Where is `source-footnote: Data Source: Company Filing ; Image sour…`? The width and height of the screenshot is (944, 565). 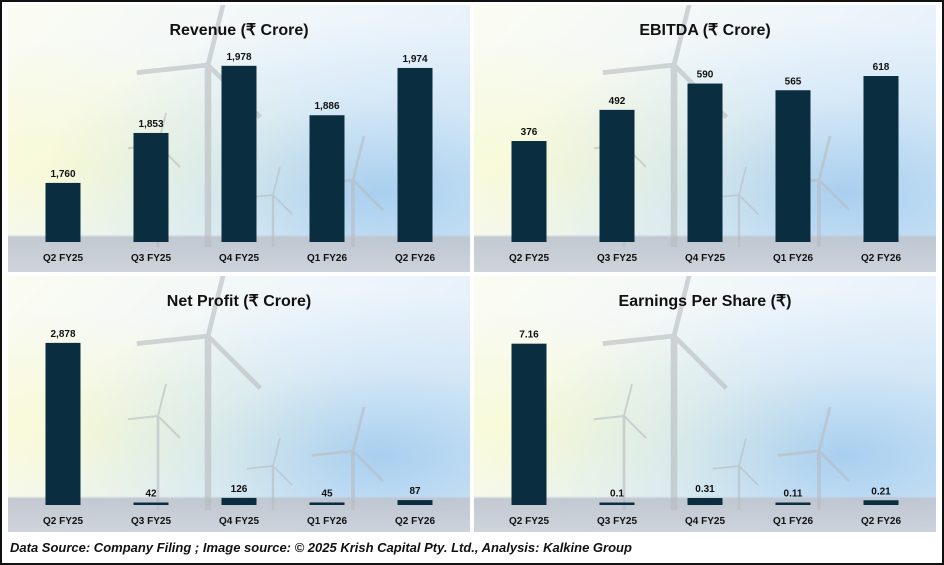
source-footnote: Data Source: Company Filing ; Image sour… is located at coordinates (321, 547).